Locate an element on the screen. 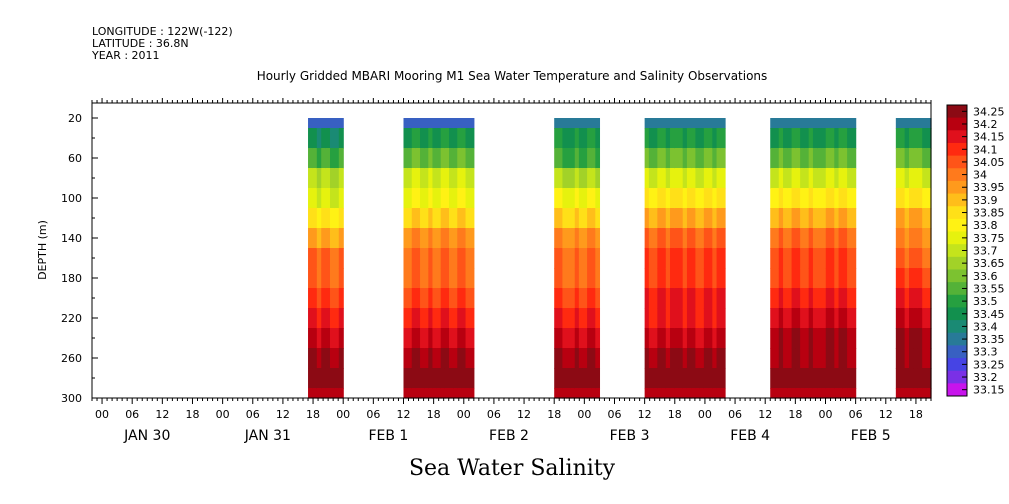  x-day-label: FEB 5 is located at coordinates (871, 436).